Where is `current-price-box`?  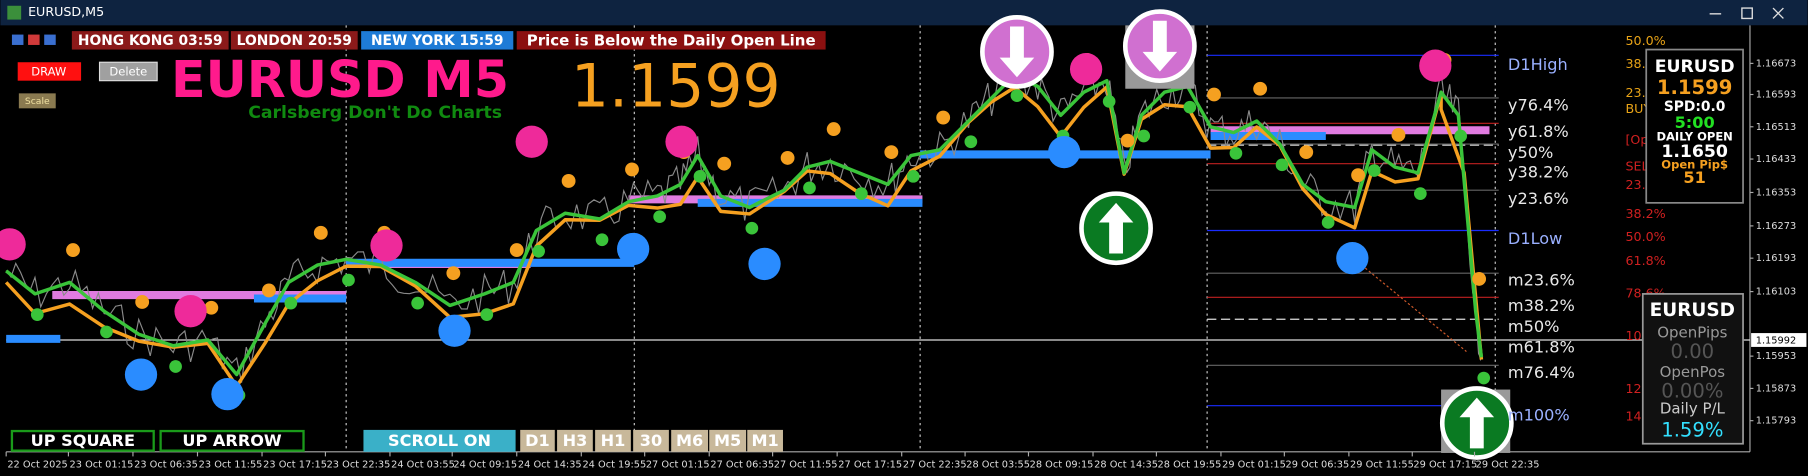 current-price-box is located at coordinates (1779, 340).